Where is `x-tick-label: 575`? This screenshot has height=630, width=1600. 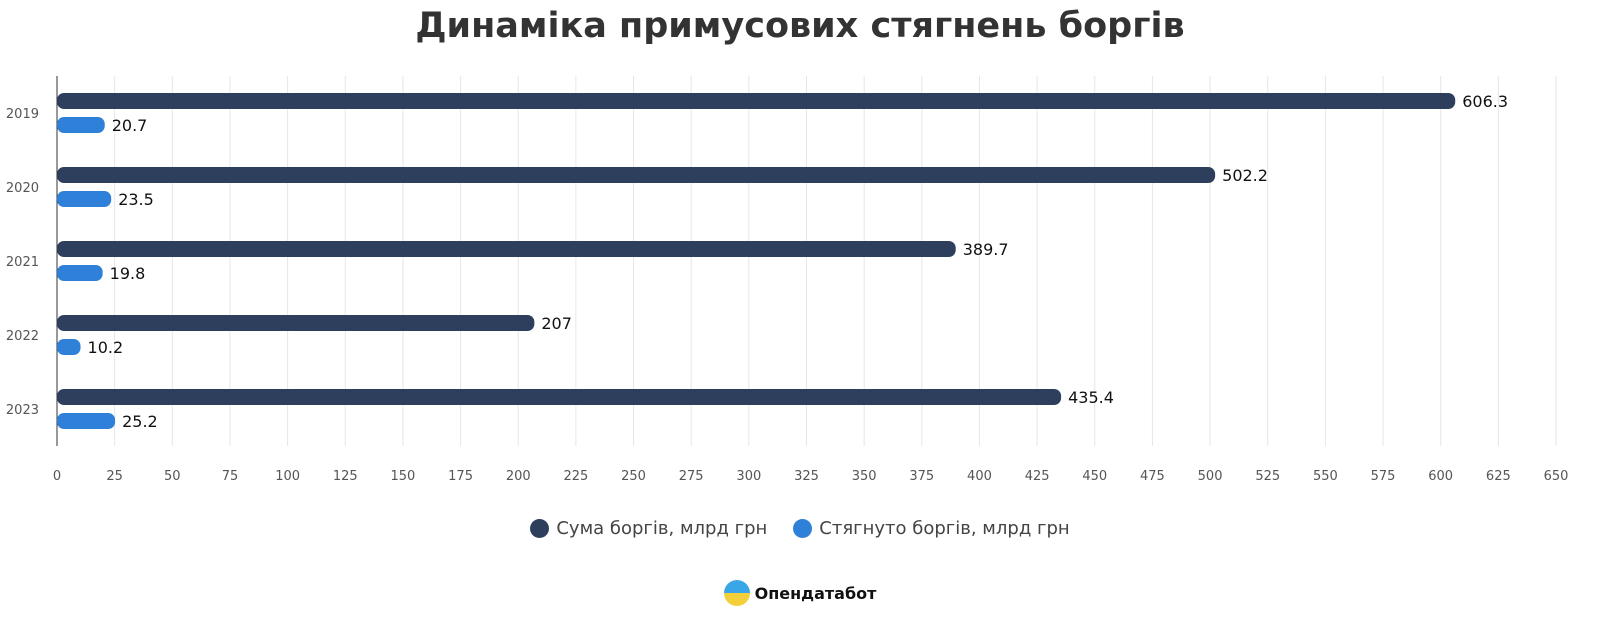
x-tick-label: 575 is located at coordinates (1383, 476).